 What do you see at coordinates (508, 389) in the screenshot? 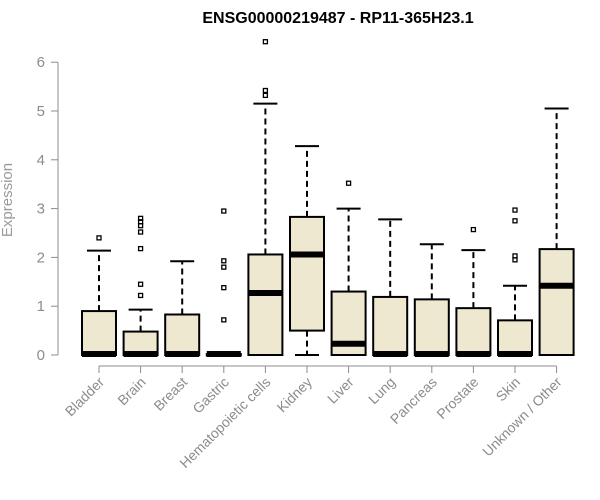
I see `x-tick-label: Skin` at bounding box center [508, 389].